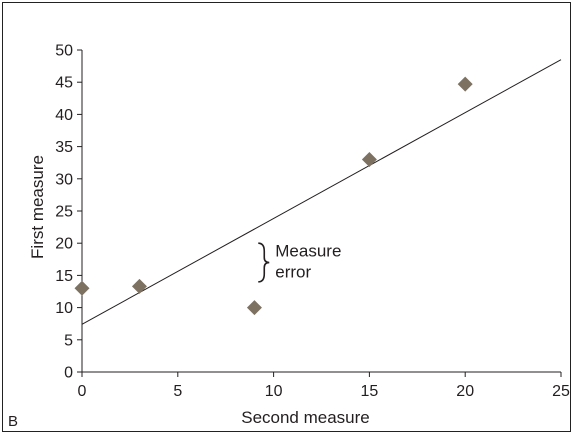 The image size is (575, 436). I want to click on measure-error-brace, so click(264, 262).